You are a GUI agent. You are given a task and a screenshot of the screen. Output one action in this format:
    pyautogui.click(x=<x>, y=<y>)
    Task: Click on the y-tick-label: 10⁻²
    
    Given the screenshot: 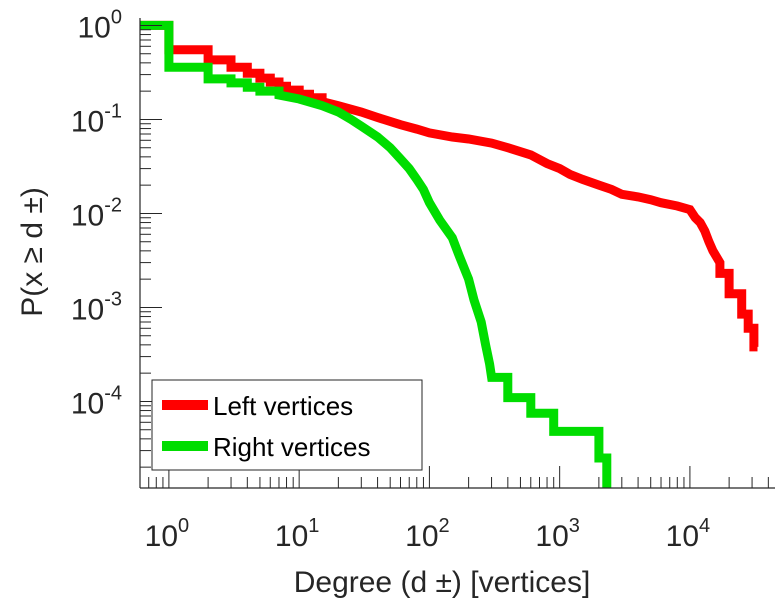 What is the action you would take?
    pyautogui.click(x=96, y=213)
    